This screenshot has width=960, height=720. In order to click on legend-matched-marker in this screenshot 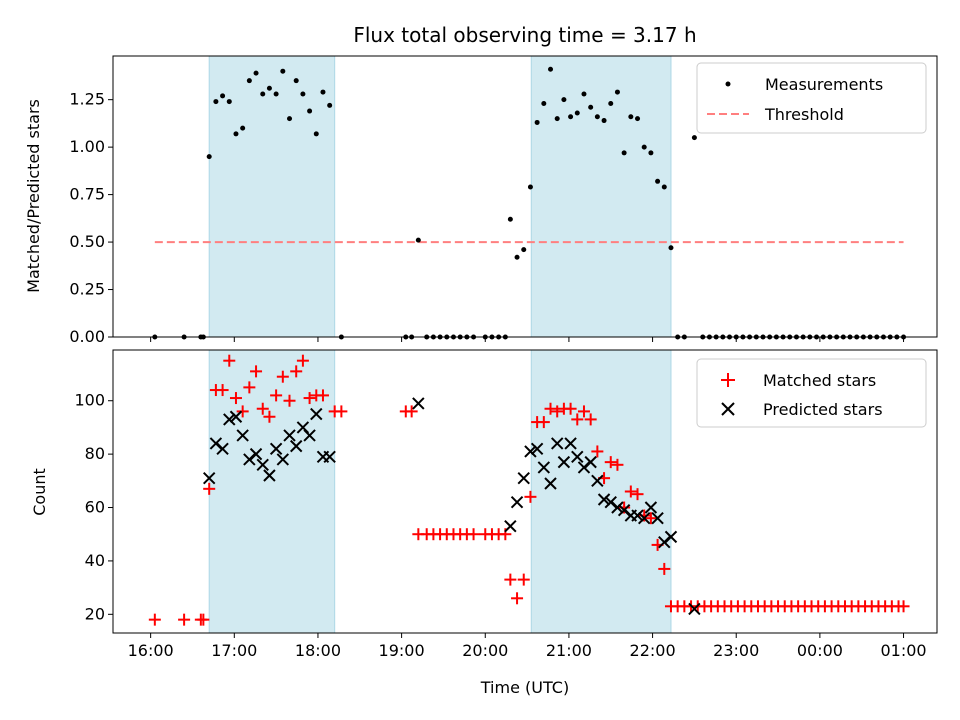, I will do `click(728, 380)`.